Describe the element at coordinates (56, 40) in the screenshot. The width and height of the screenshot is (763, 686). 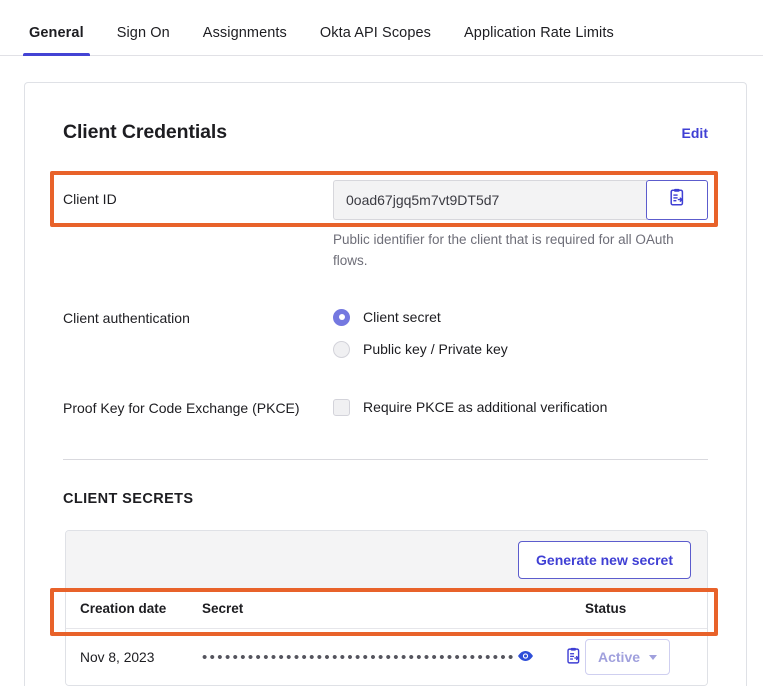
I see `tab-general: General` at that location.